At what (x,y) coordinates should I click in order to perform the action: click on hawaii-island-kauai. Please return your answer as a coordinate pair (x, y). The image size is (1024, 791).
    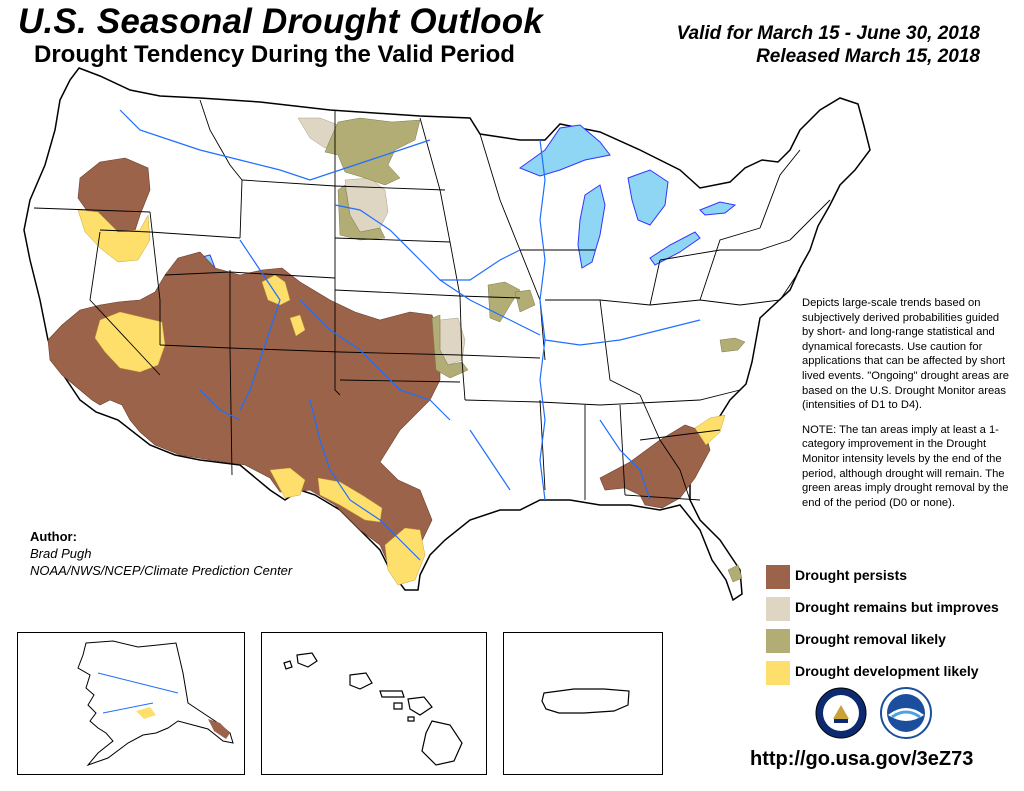
    Looking at the image, I should click on (307, 660).